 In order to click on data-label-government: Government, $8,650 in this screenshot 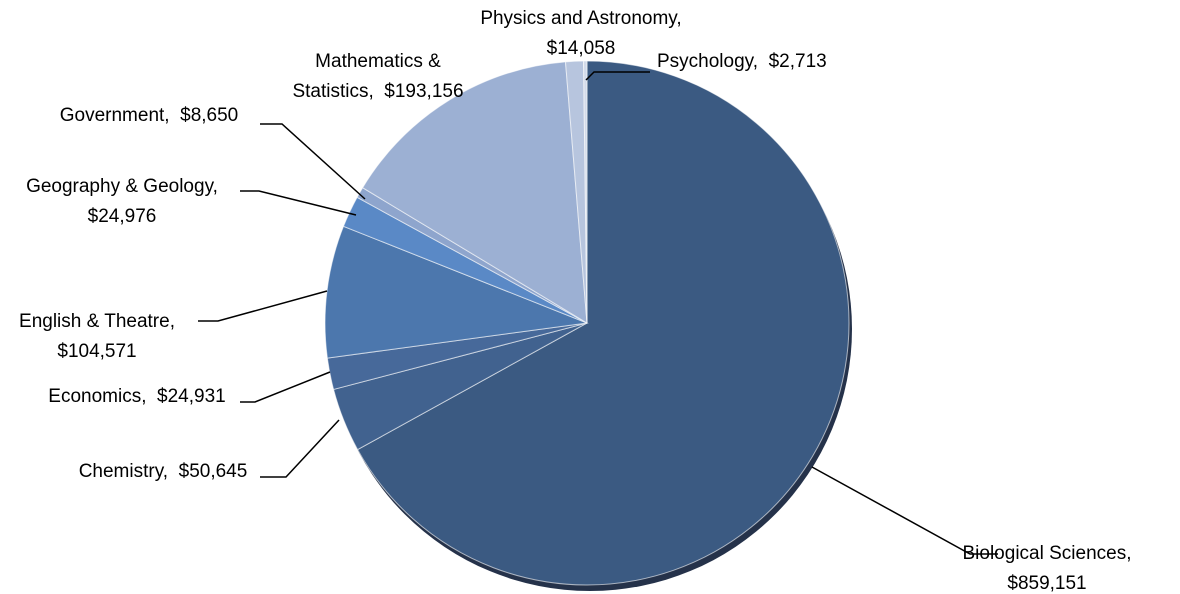, I will do `click(149, 115)`.